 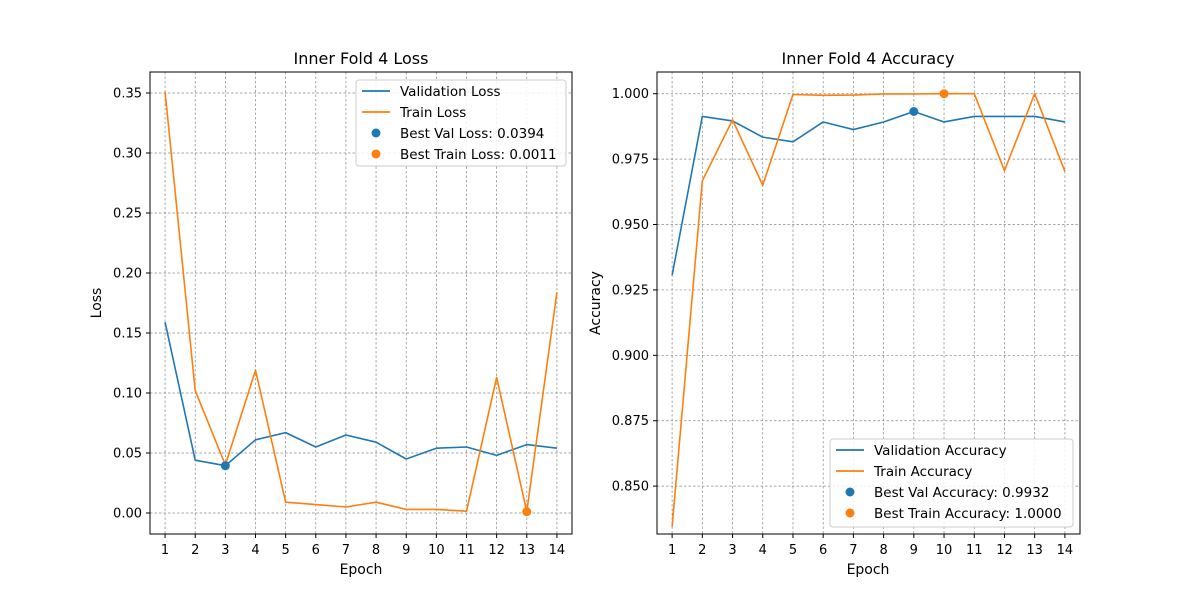 I want to click on loss-legend-label: Train Loss, so click(x=432, y=113).